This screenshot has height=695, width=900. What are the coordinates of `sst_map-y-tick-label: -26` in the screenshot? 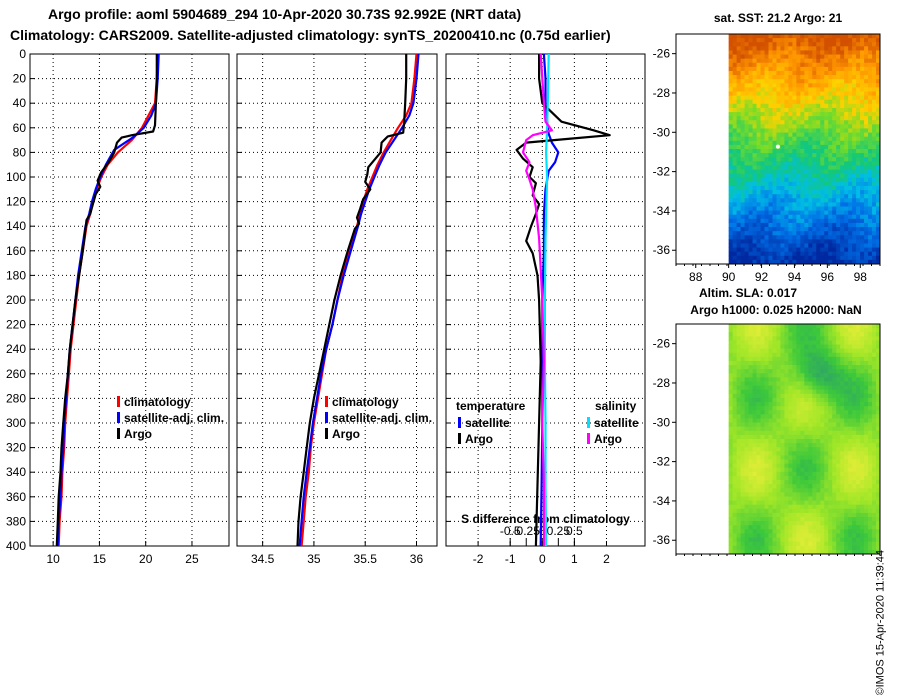 It's located at (662, 54).